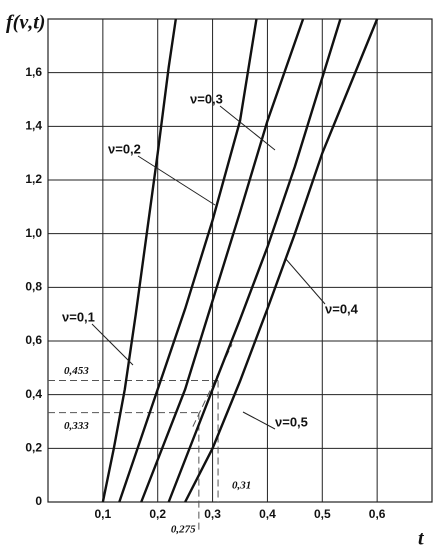 The image size is (442, 555). What do you see at coordinates (183, 530) in the screenshot?
I see `annotation-label: 0,275` at bounding box center [183, 530].